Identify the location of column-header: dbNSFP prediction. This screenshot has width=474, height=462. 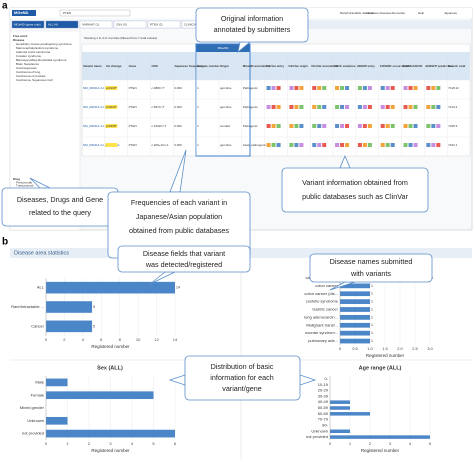
(438, 66).